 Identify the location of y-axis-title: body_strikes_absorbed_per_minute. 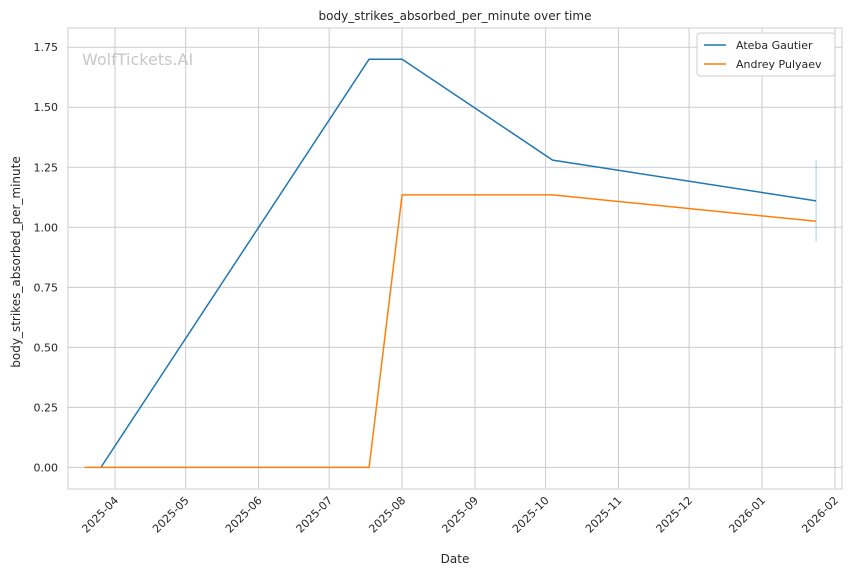
(16, 261).